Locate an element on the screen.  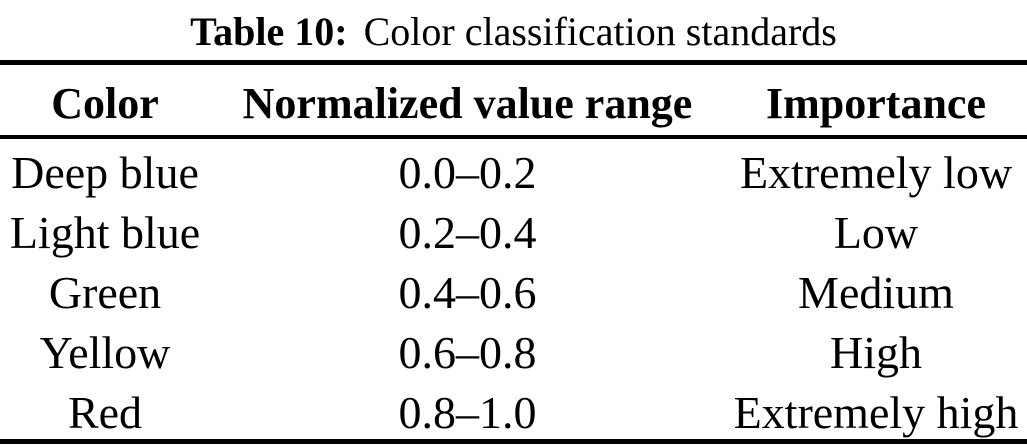
header-rule is located at coordinates (513, 137).